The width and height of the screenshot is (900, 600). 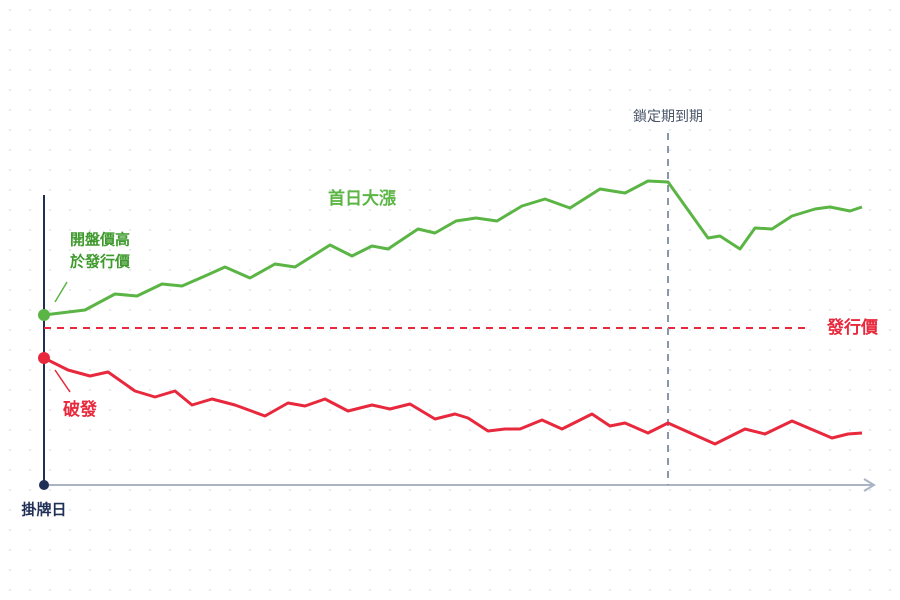 I want to click on series-label: 破發, so click(x=80, y=409).